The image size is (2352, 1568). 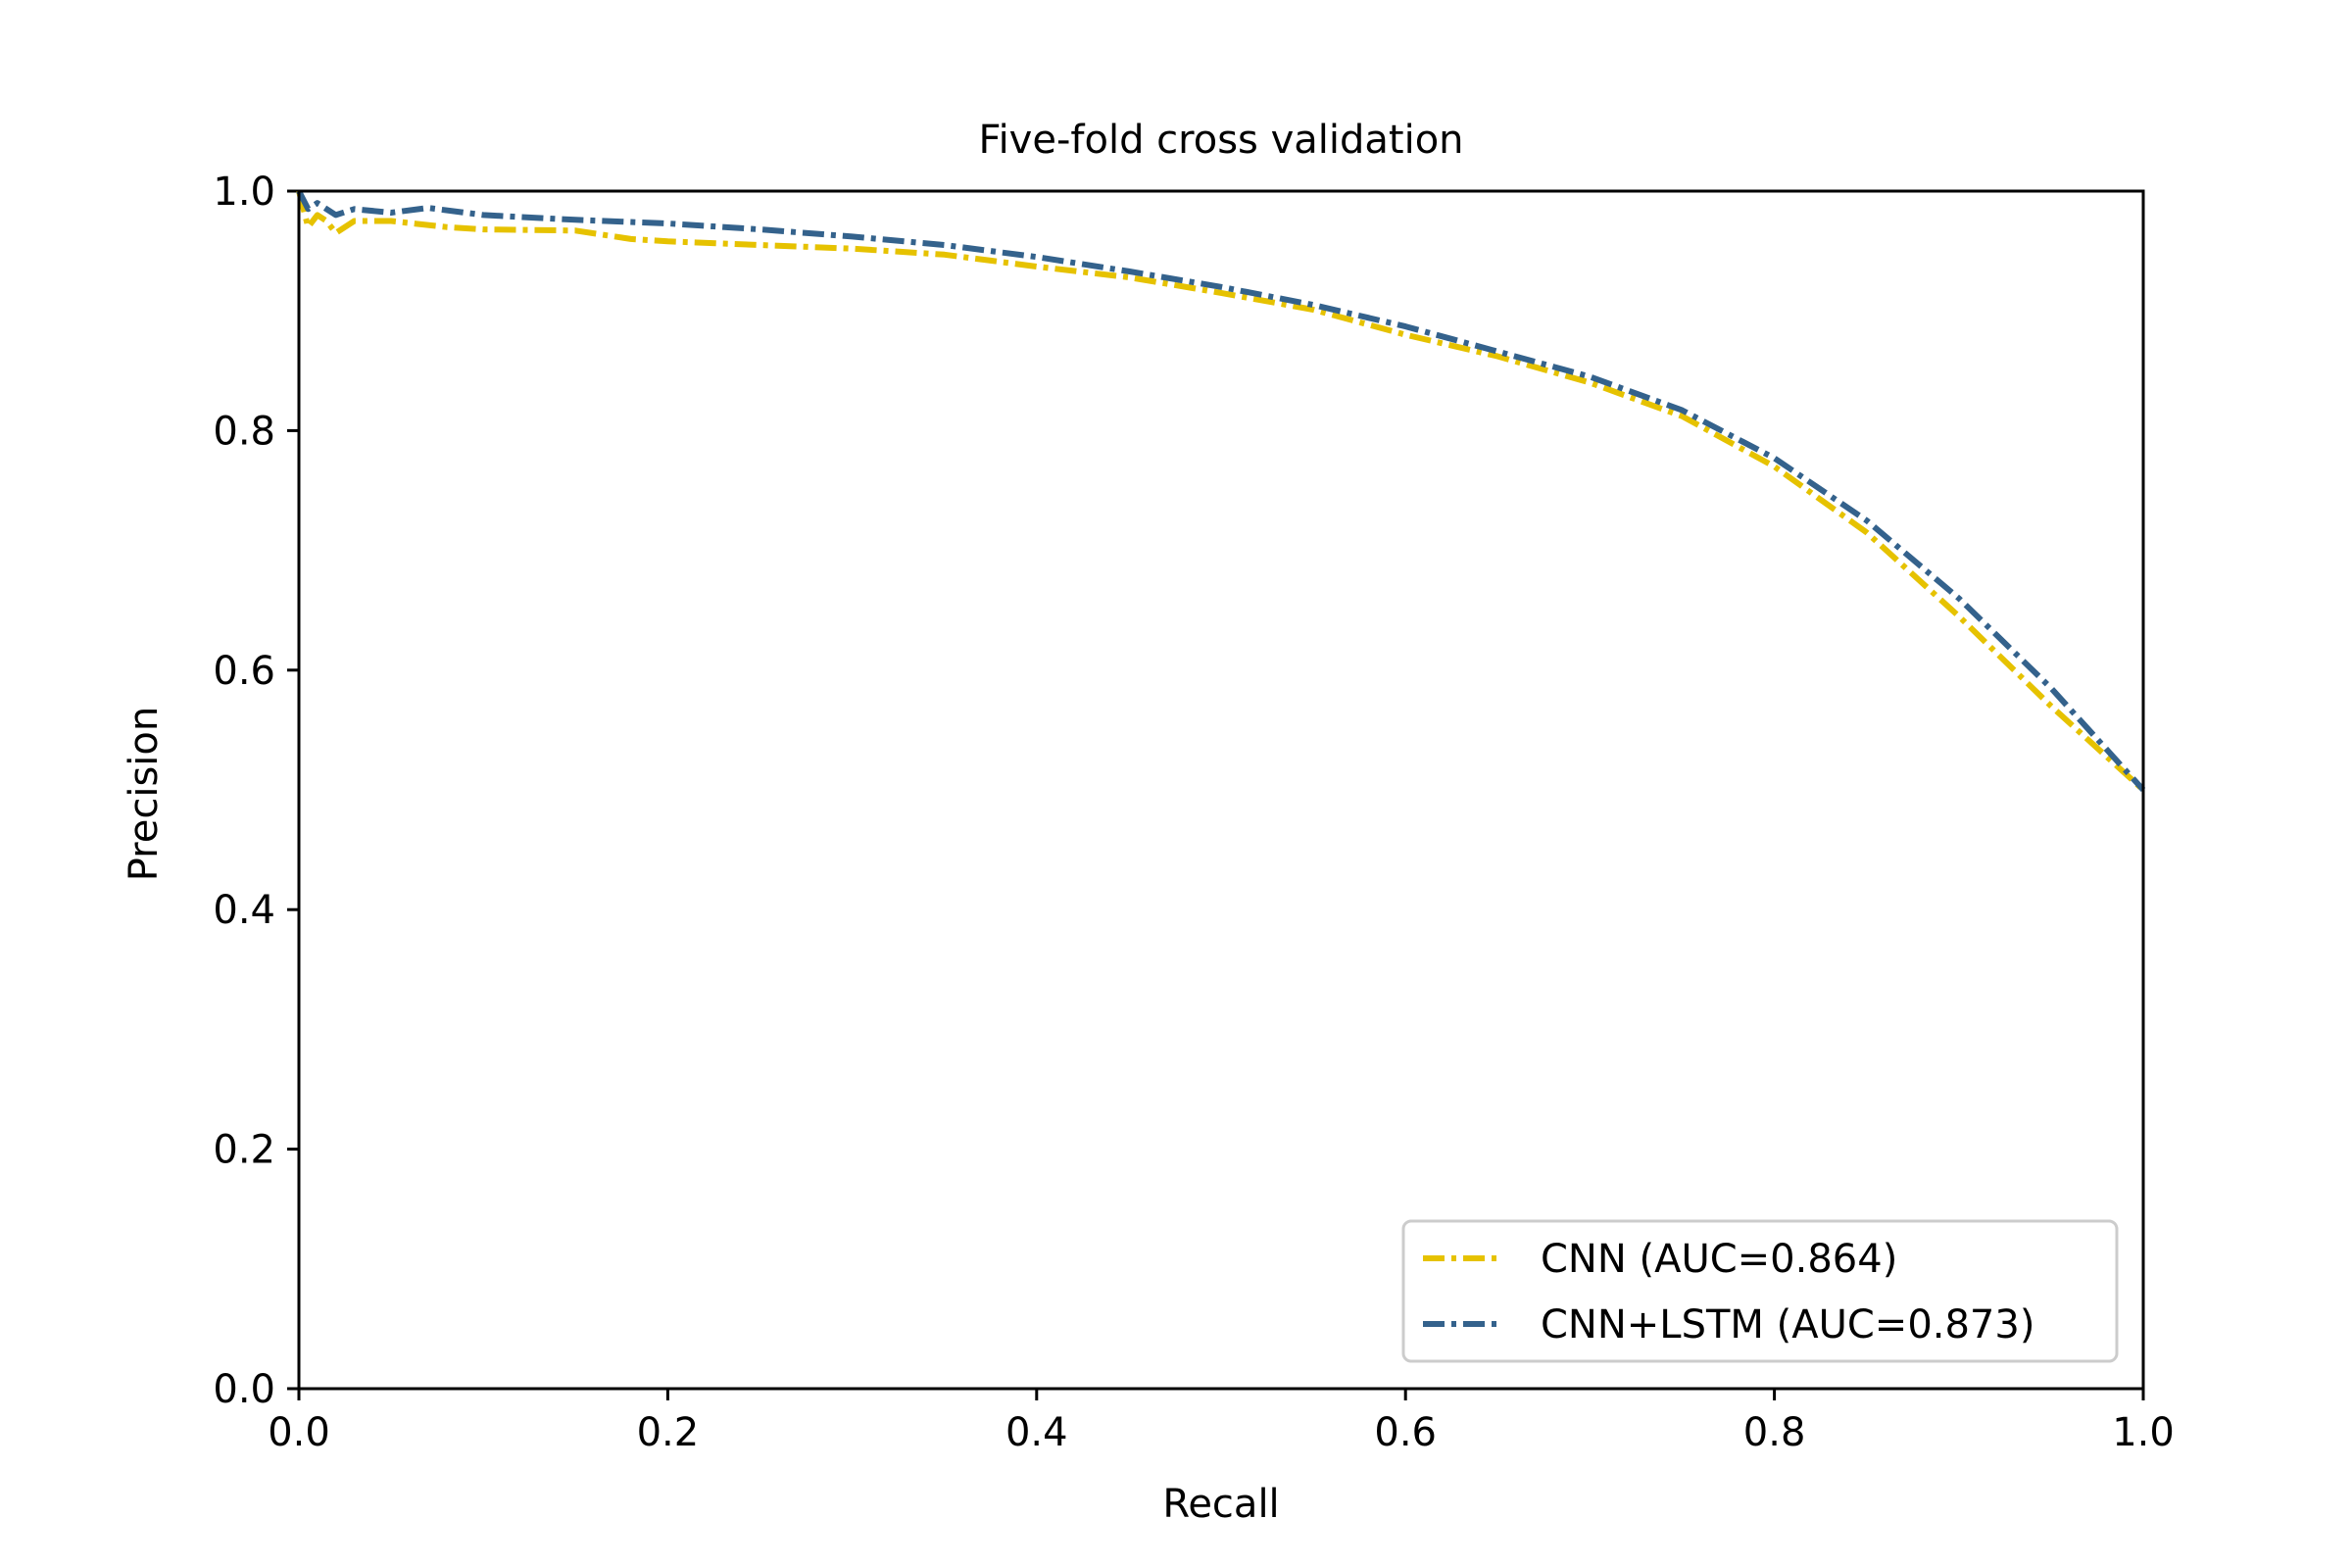 I want to click on x-tick-label: 0.6, so click(x=1405, y=1432).